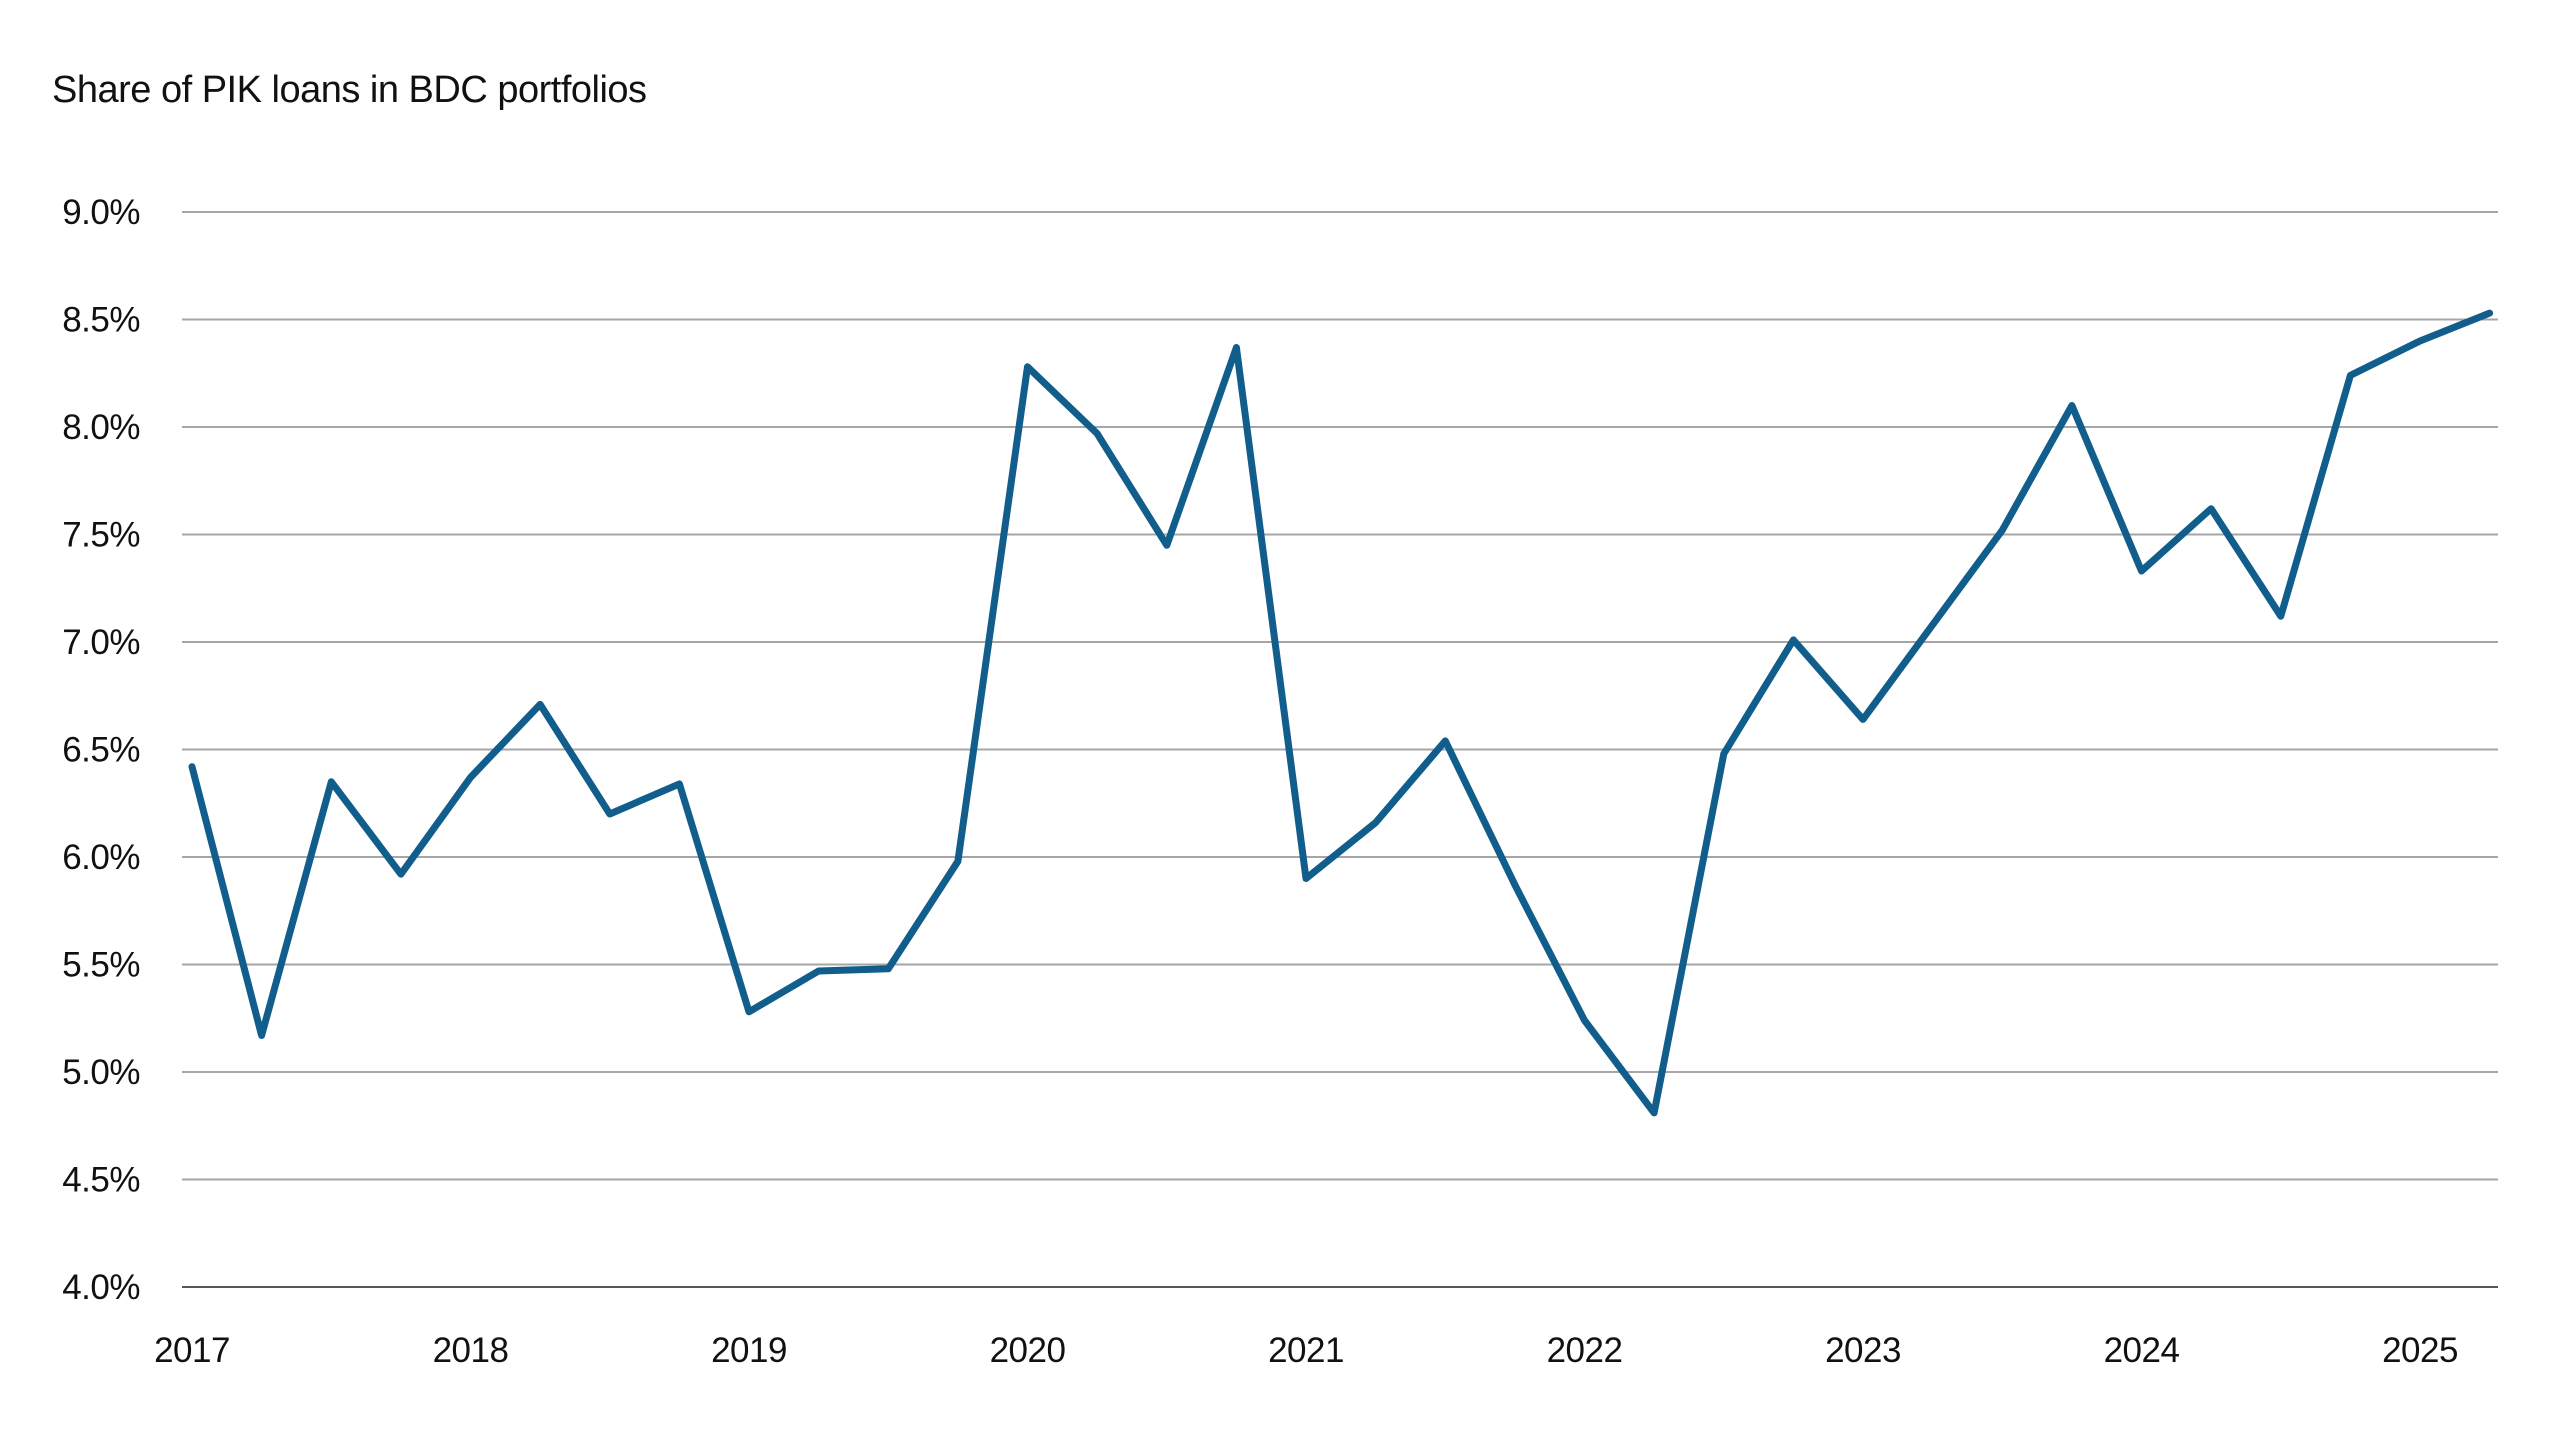  I want to click on y-tick-label: 4.0%, so click(101, 1287).